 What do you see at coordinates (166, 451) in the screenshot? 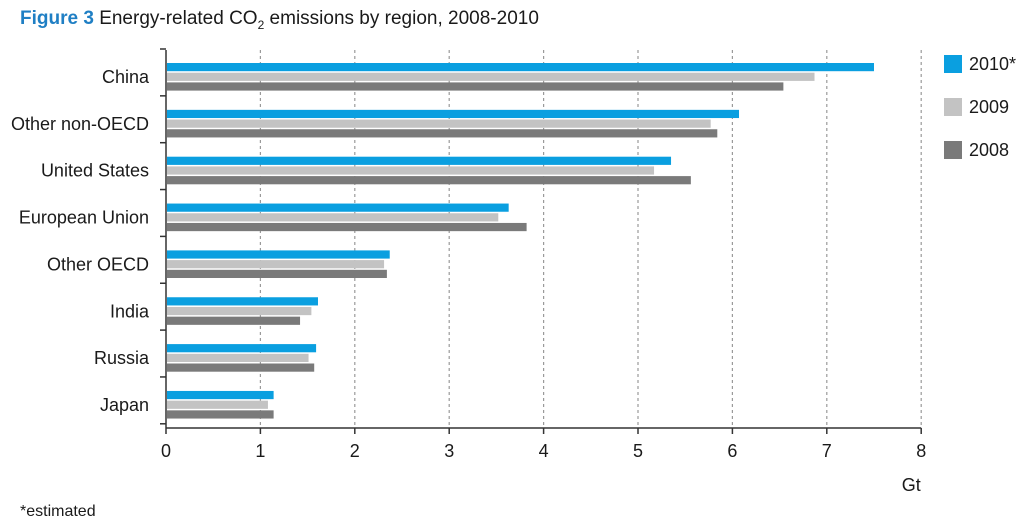
I see `x-tick-label: 0` at bounding box center [166, 451].